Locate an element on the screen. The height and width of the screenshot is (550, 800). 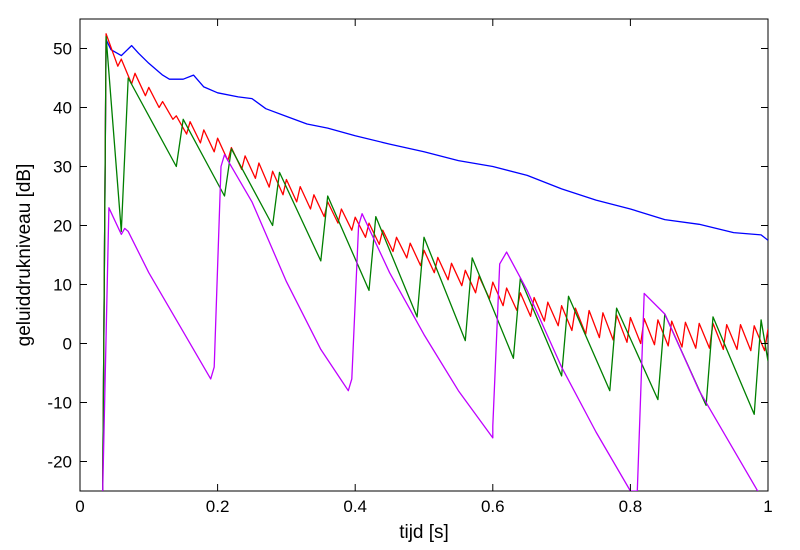
x-tick-label: 1 is located at coordinates (767, 506).